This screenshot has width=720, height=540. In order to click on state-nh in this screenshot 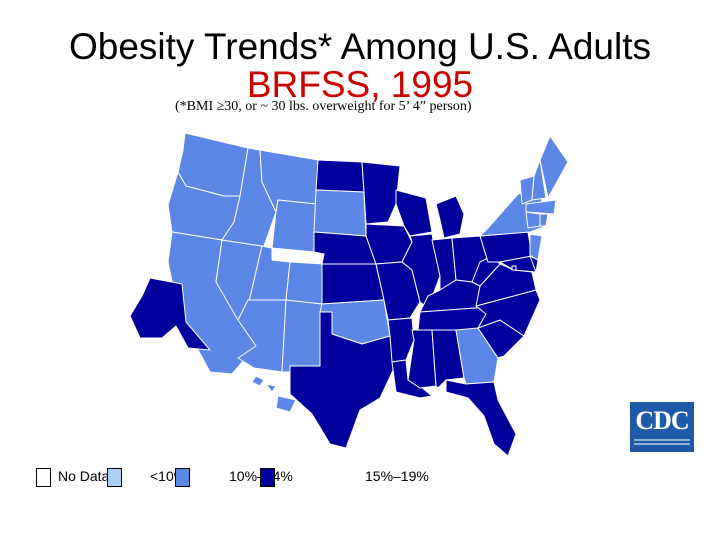, I will do `click(539, 180)`.